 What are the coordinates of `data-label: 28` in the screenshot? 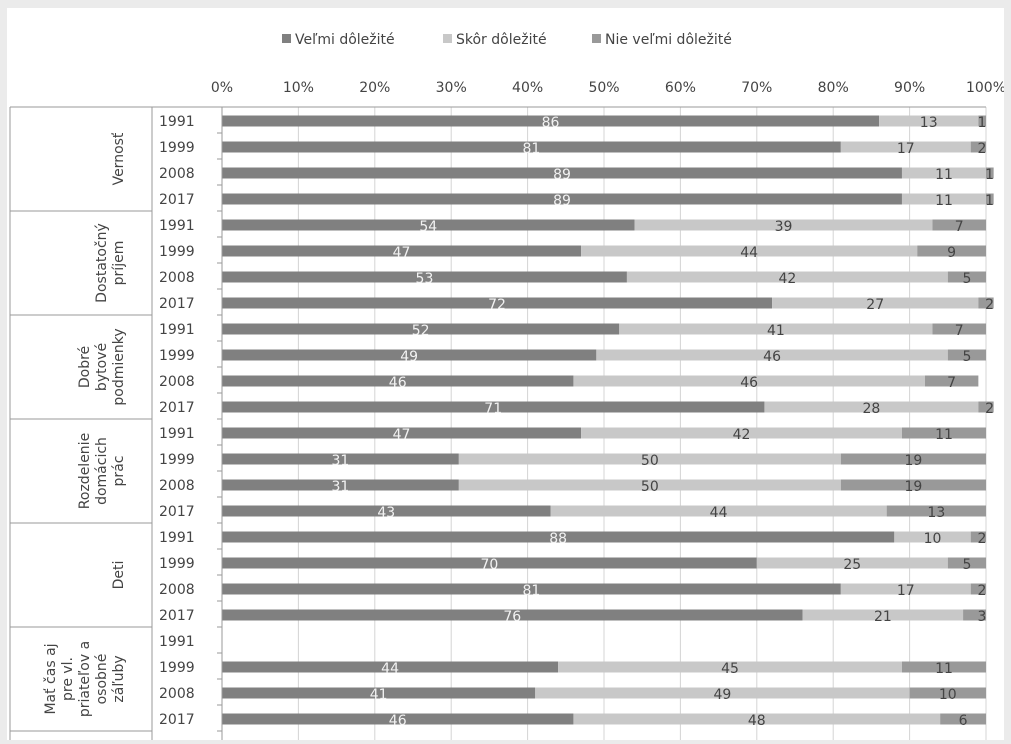 It's located at (871, 409).